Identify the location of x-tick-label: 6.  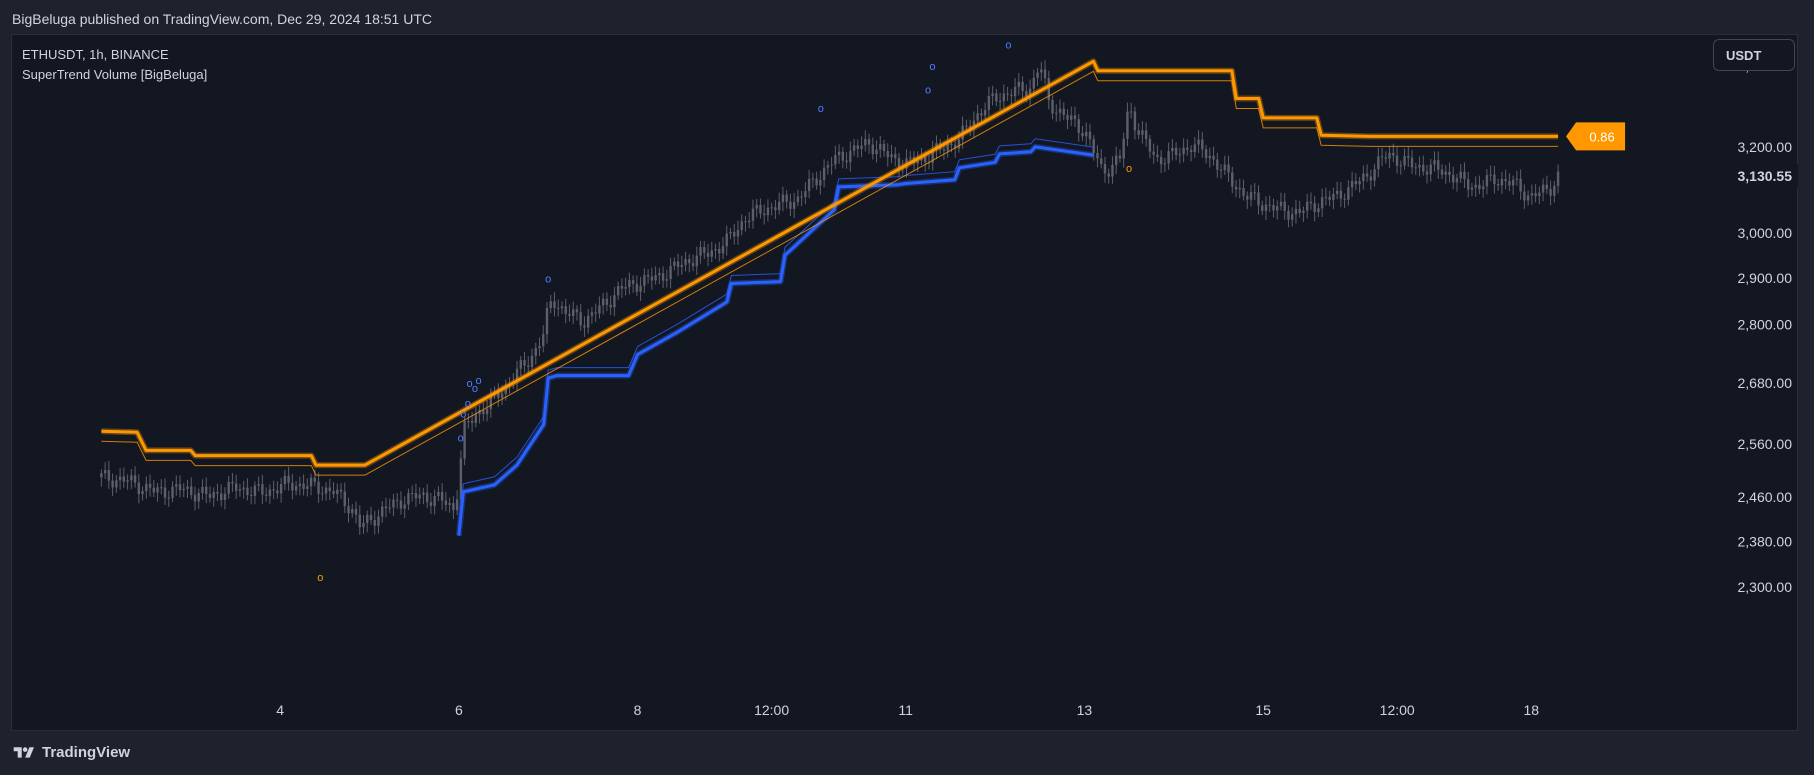
(459, 710).